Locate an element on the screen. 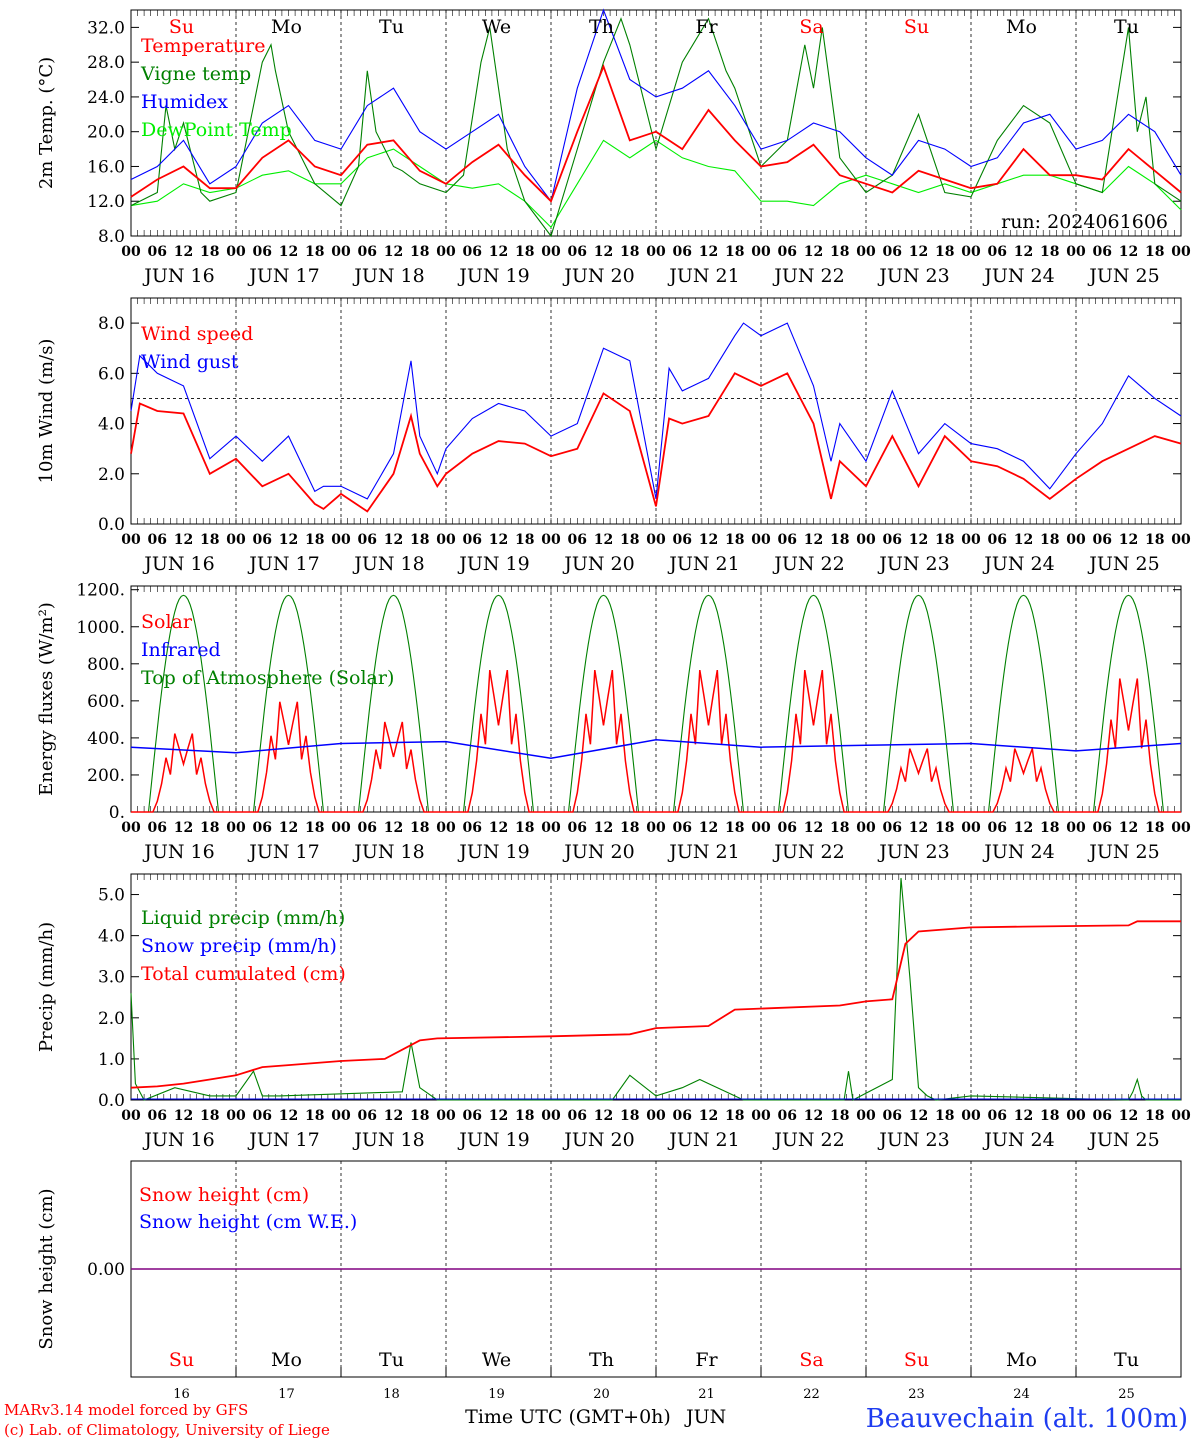 The height and width of the screenshot is (1445, 1194). legend-dewpoint-temp: DewPoint Temp is located at coordinates (216, 130).